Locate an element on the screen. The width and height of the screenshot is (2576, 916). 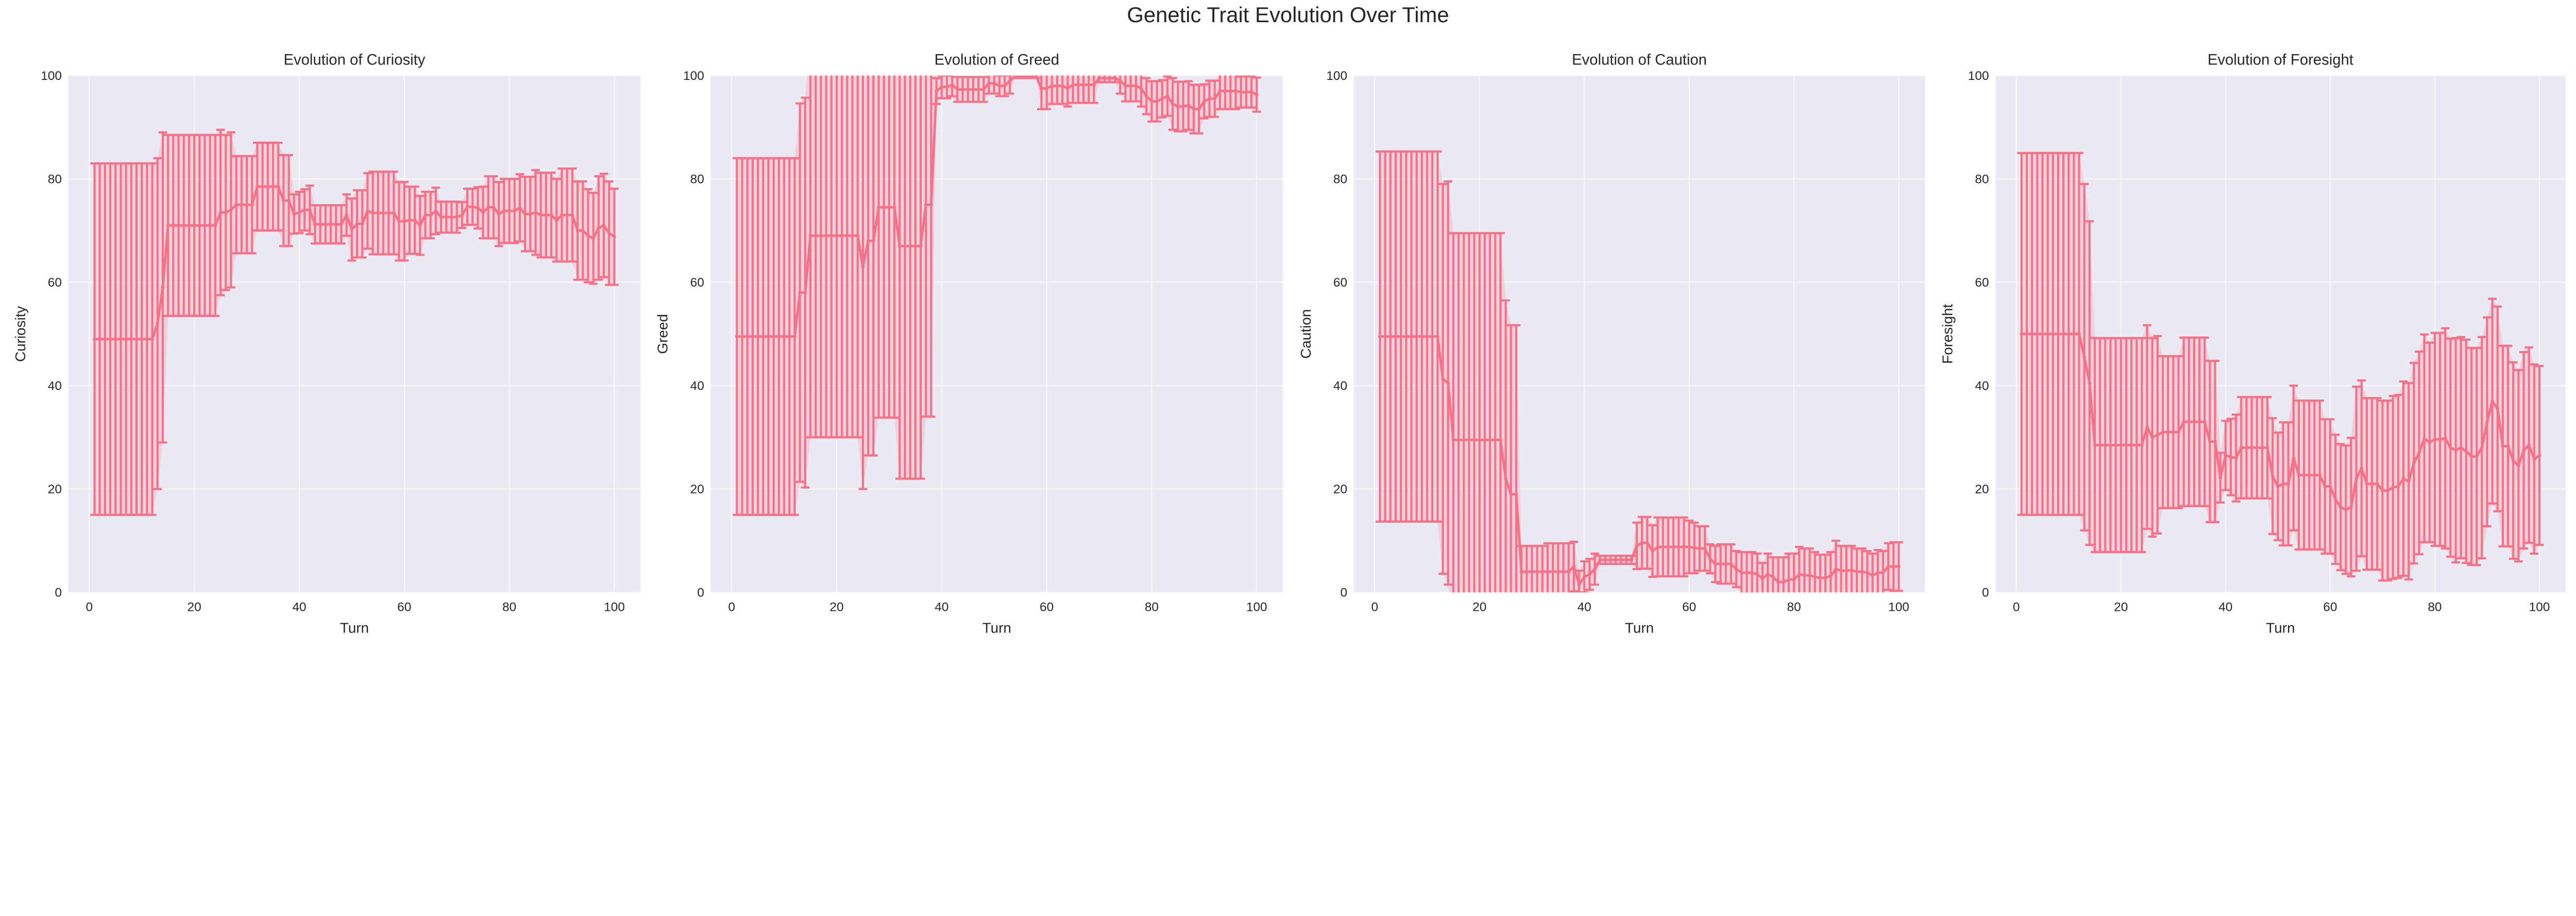
y-tick-label: 80 is located at coordinates (1340, 179).